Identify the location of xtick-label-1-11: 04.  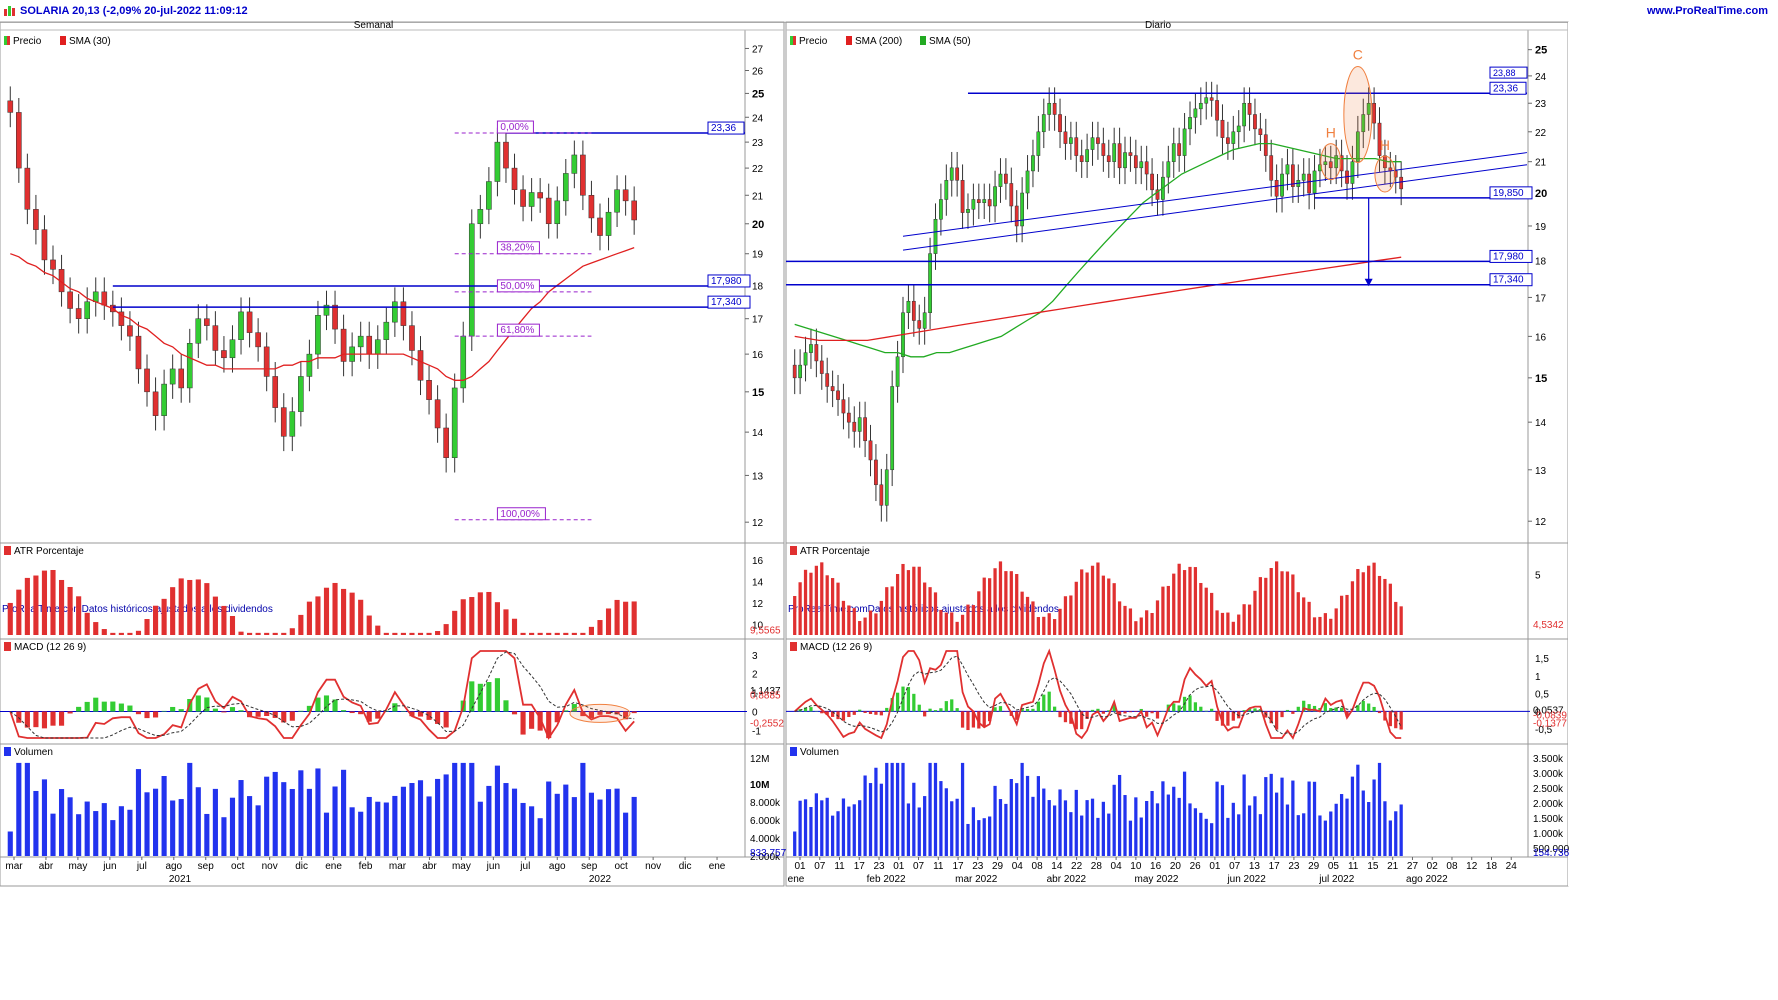
(1018, 866).